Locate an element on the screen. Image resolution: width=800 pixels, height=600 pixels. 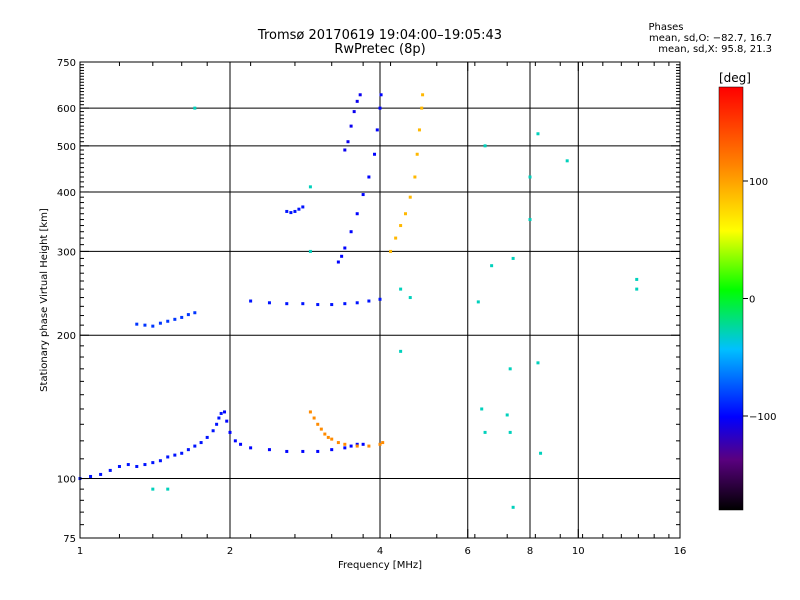
series-f2-o-mode-trace is located at coordinates (359, 178).